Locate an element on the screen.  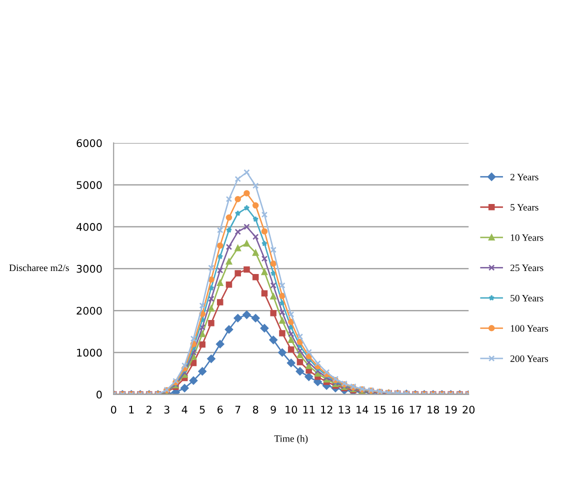
x-tick-label: 7 is located at coordinates (237, 410).